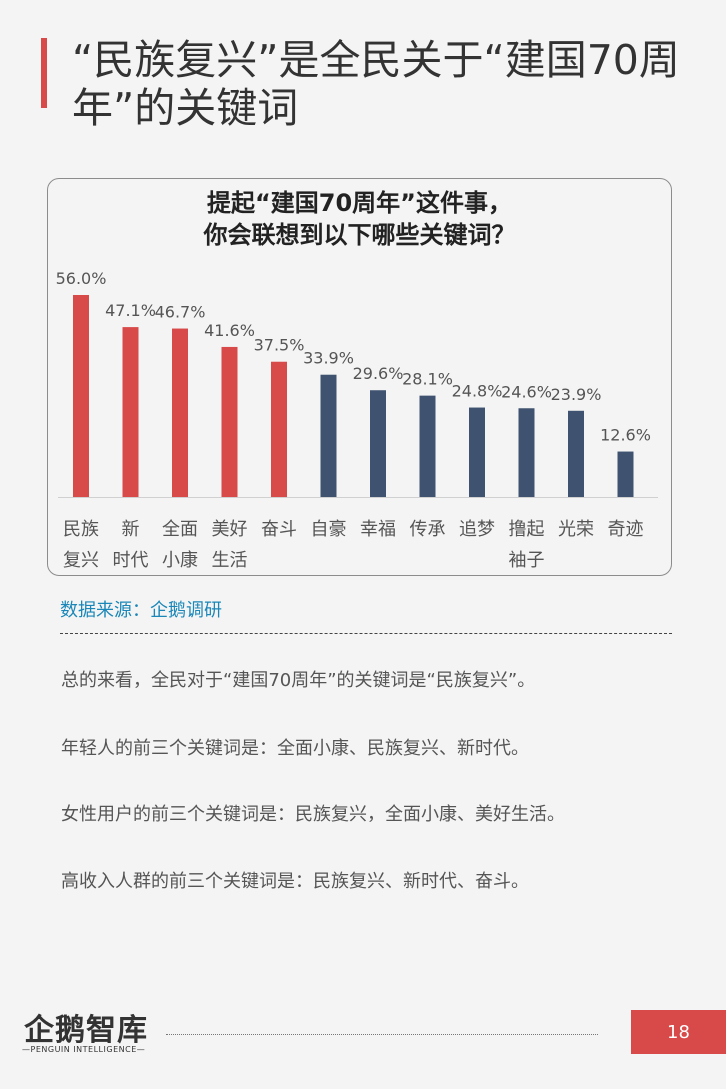  I want to click on page-title-line-1: “民族复兴”是全民关于“建国70周, so click(376, 60).